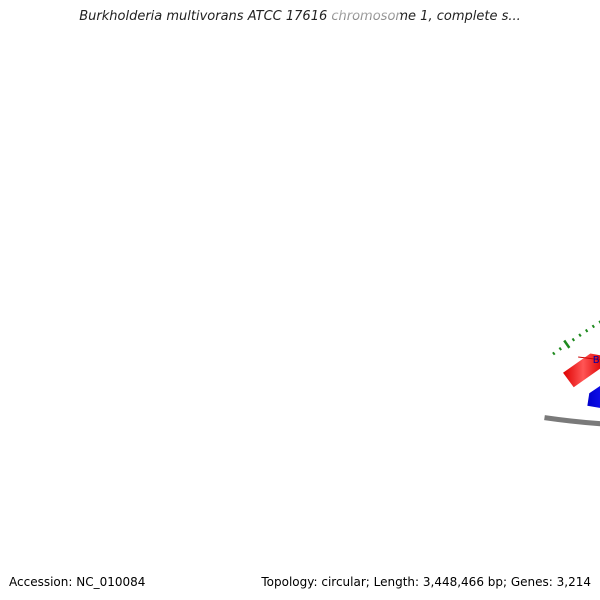  I want to click on feature-track, so click(581, 380).